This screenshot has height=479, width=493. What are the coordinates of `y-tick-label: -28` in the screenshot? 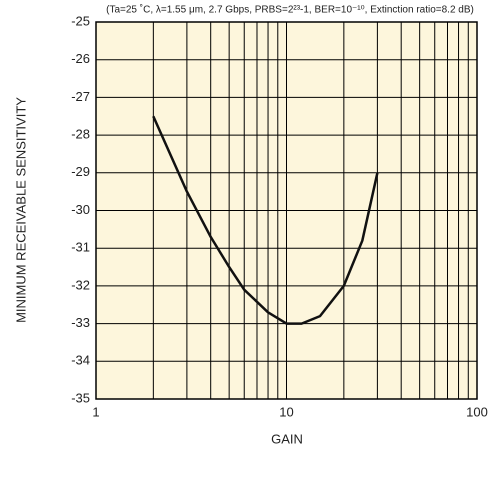 It's located at (80, 134).